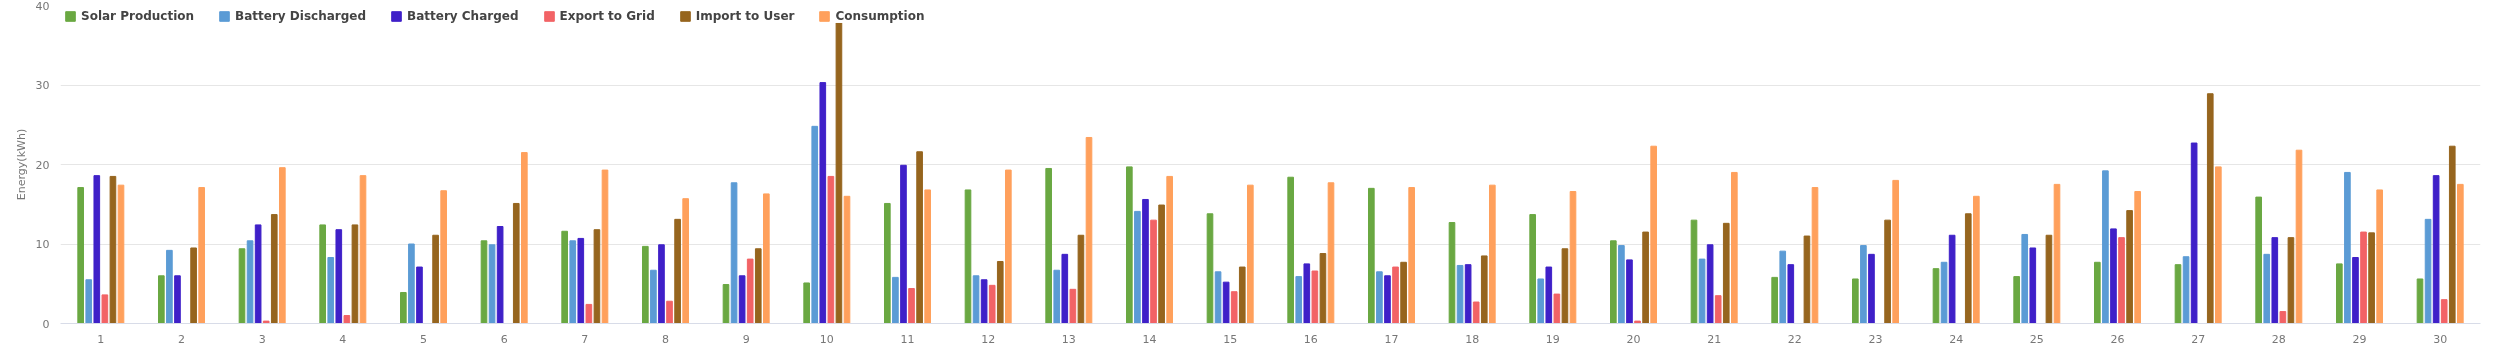 This screenshot has height=352, width=2500. Describe the element at coordinates (423, 339) in the screenshot. I see `x-tick-label: 5` at that location.